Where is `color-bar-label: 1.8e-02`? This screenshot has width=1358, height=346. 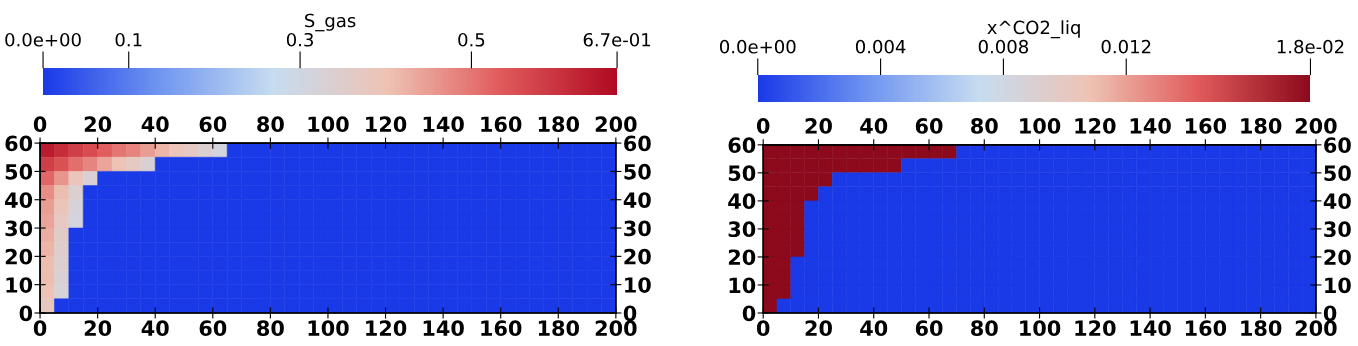
color-bar-label: 1.8e-02 is located at coordinates (1310, 46).